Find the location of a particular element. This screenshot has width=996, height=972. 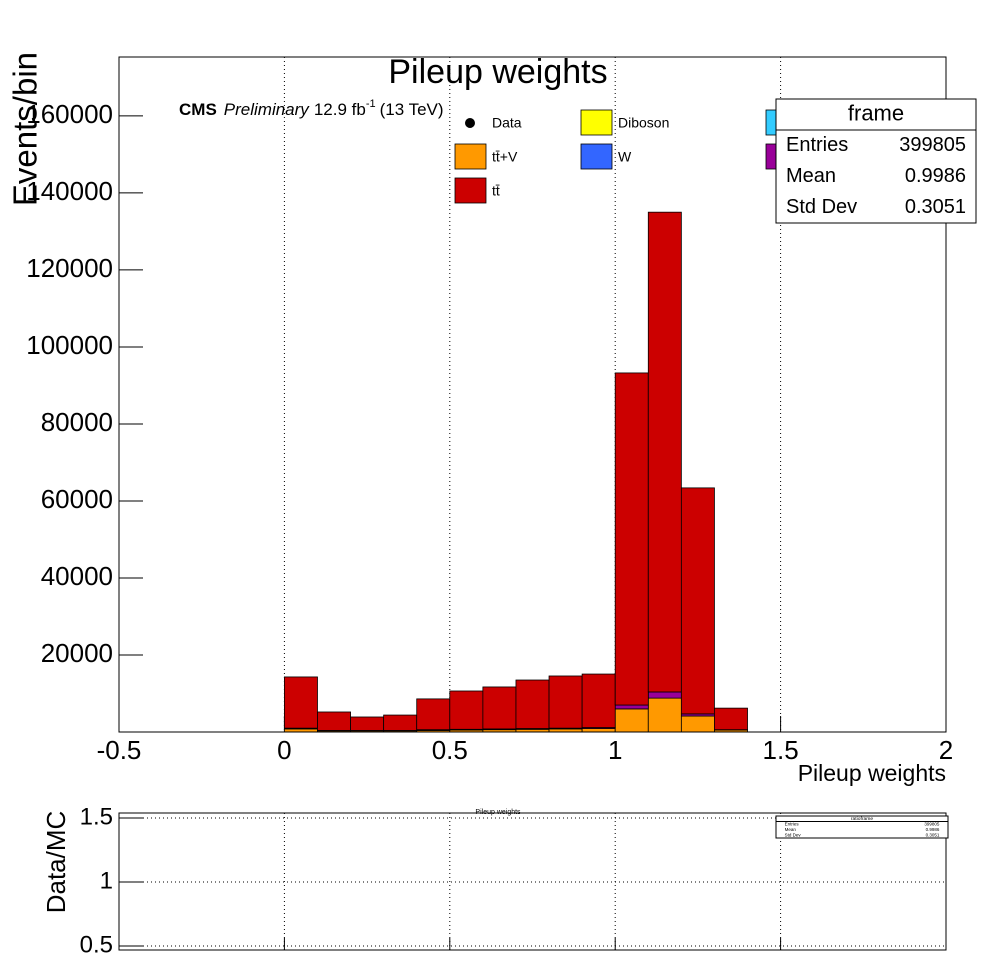

stats-title: frame is located at coordinates (876, 112).